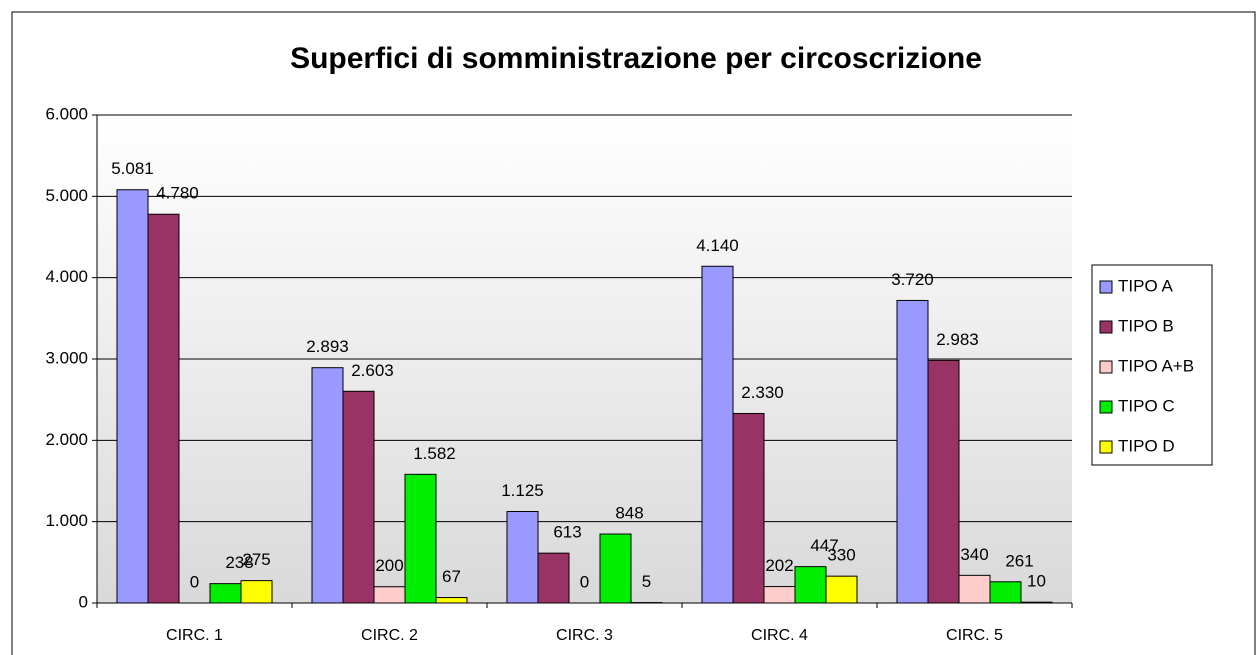 This screenshot has height=655, width=1256. What do you see at coordinates (779, 565) in the screenshot?
I see `value-label: 202` at bounding box center [779, 565].